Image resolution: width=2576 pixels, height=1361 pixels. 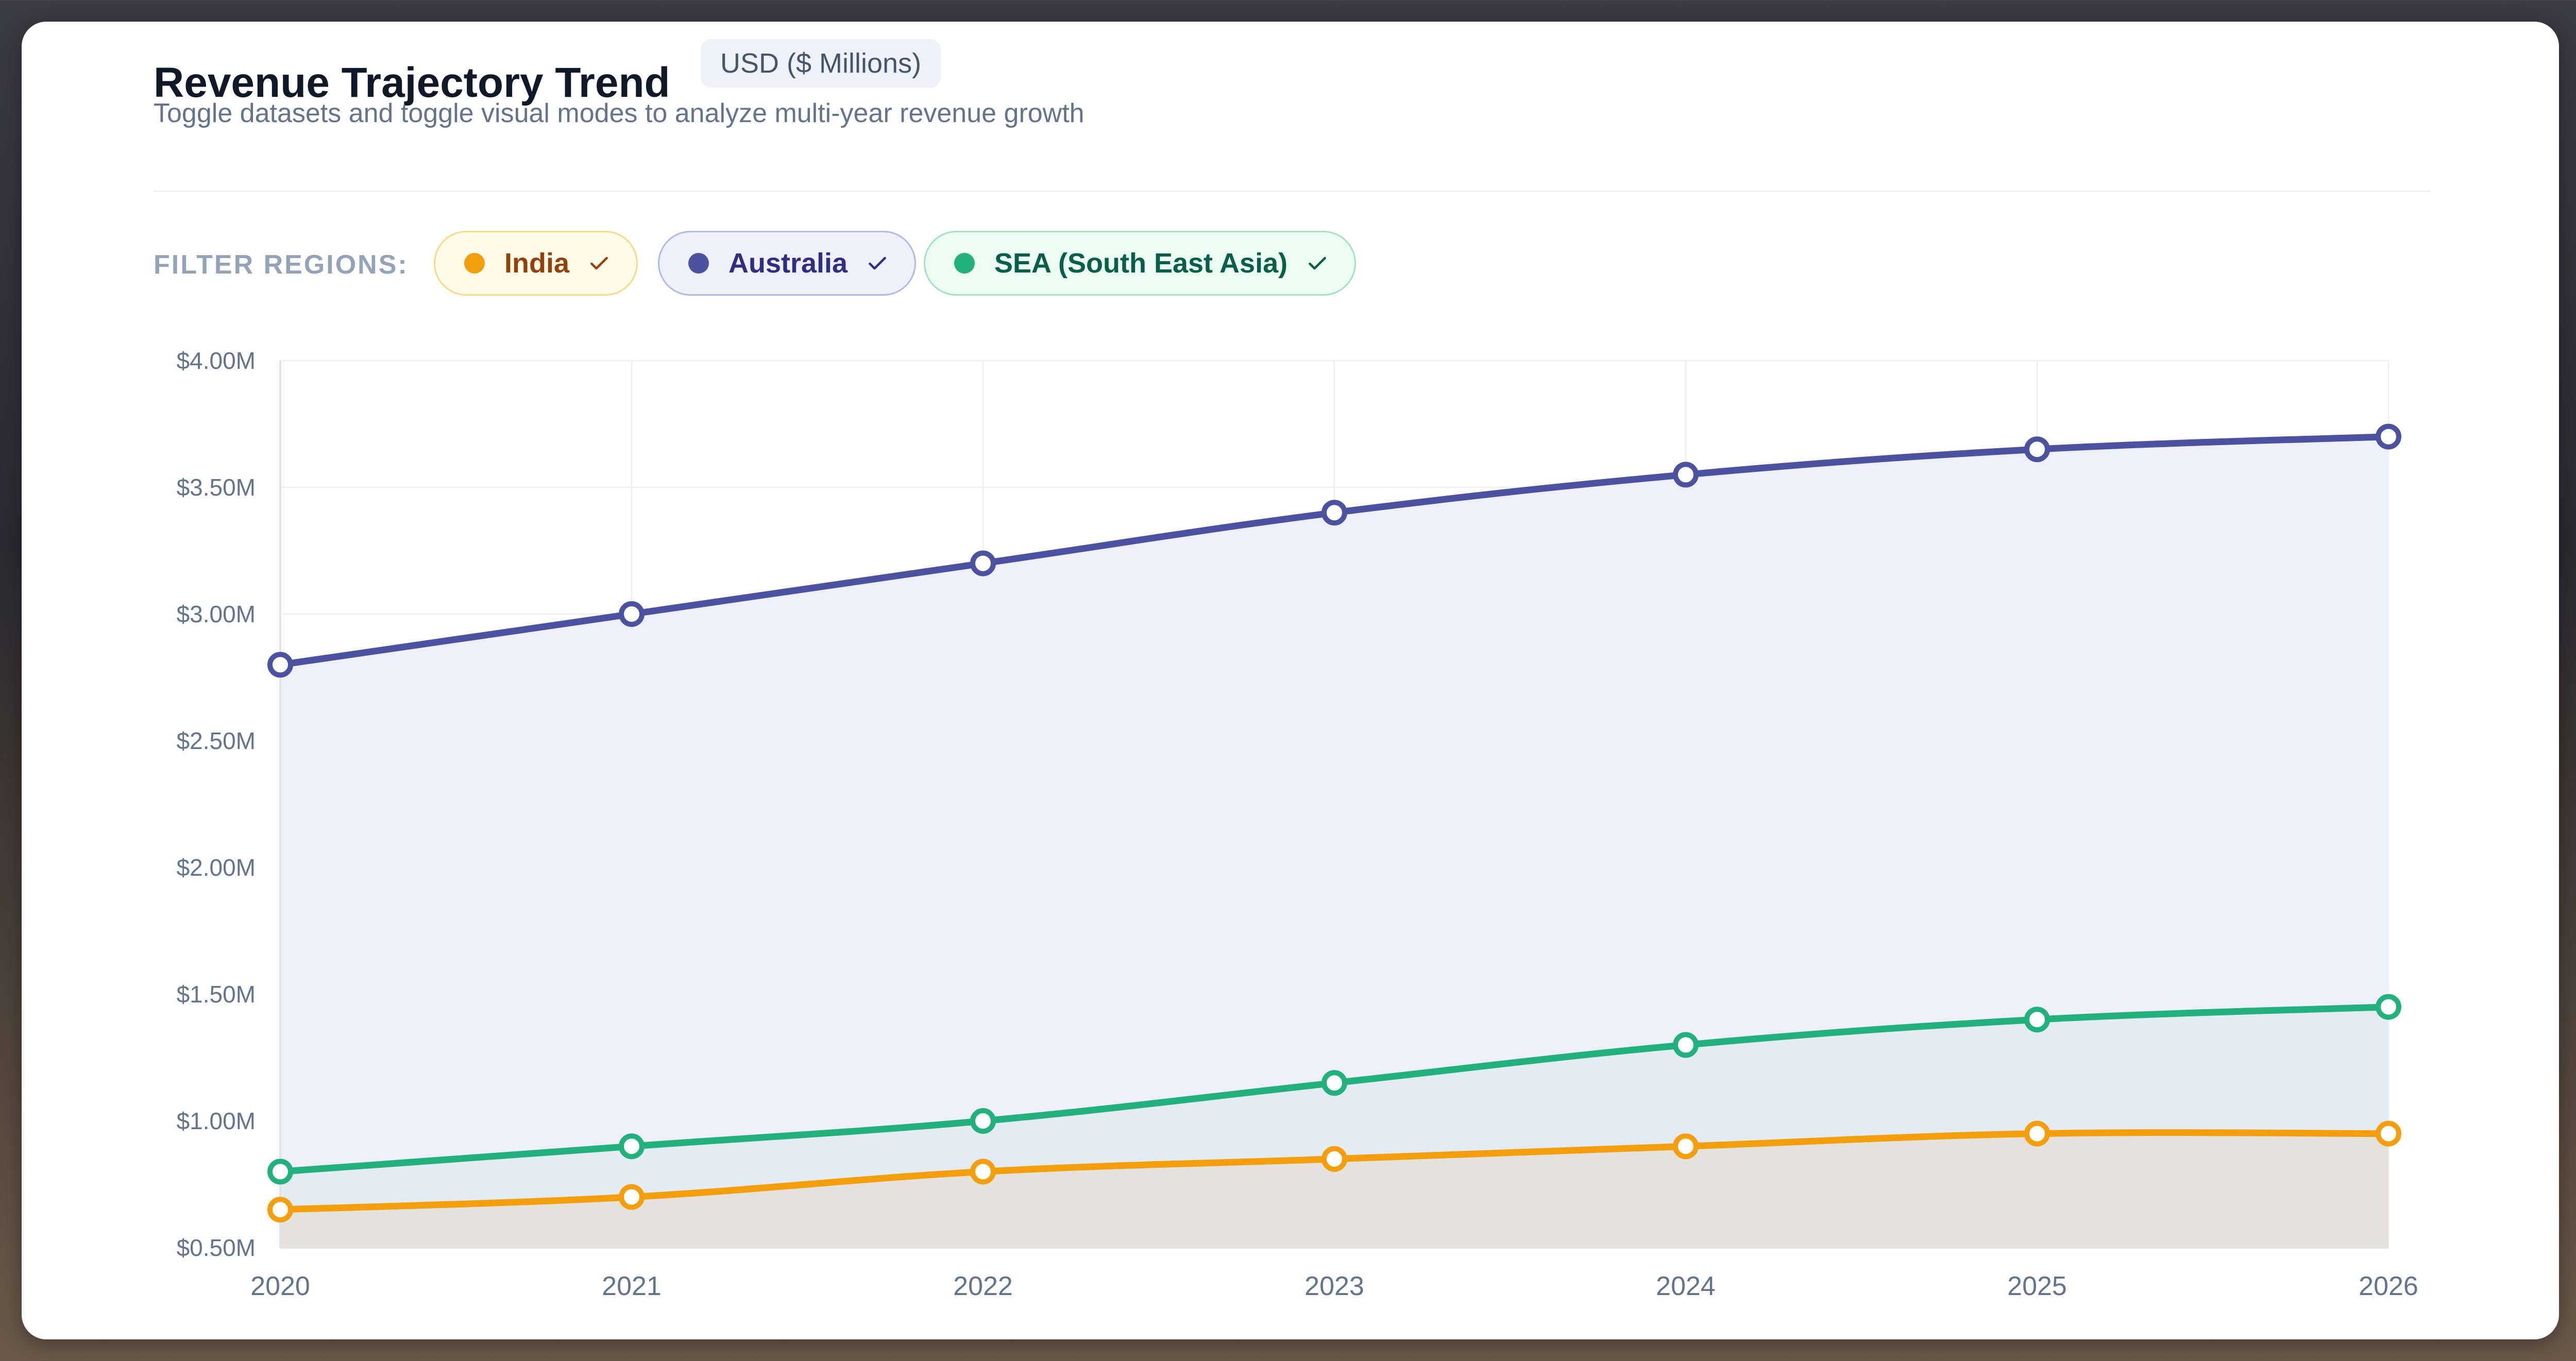 I want to click on point-india-2026, so click(x=2388, y=1133).